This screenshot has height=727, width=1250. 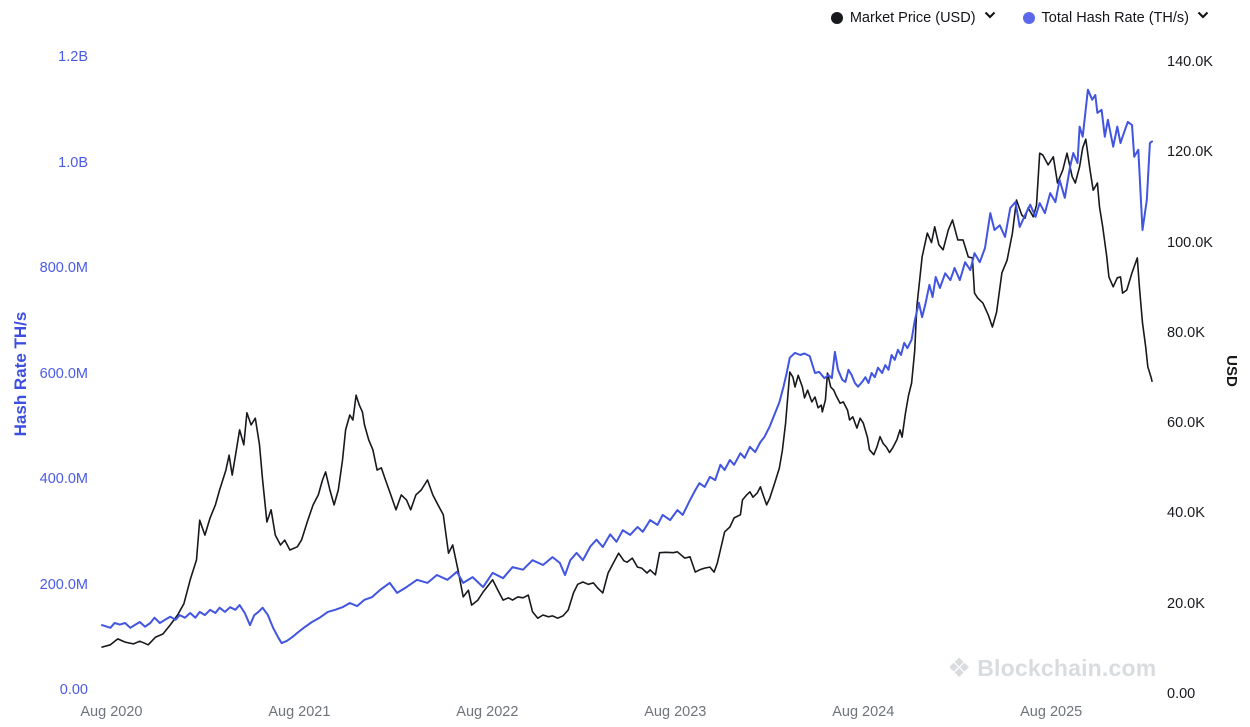 I want to click on legend-item-market-price: Market Price (USD), so click(x=913, y=17).